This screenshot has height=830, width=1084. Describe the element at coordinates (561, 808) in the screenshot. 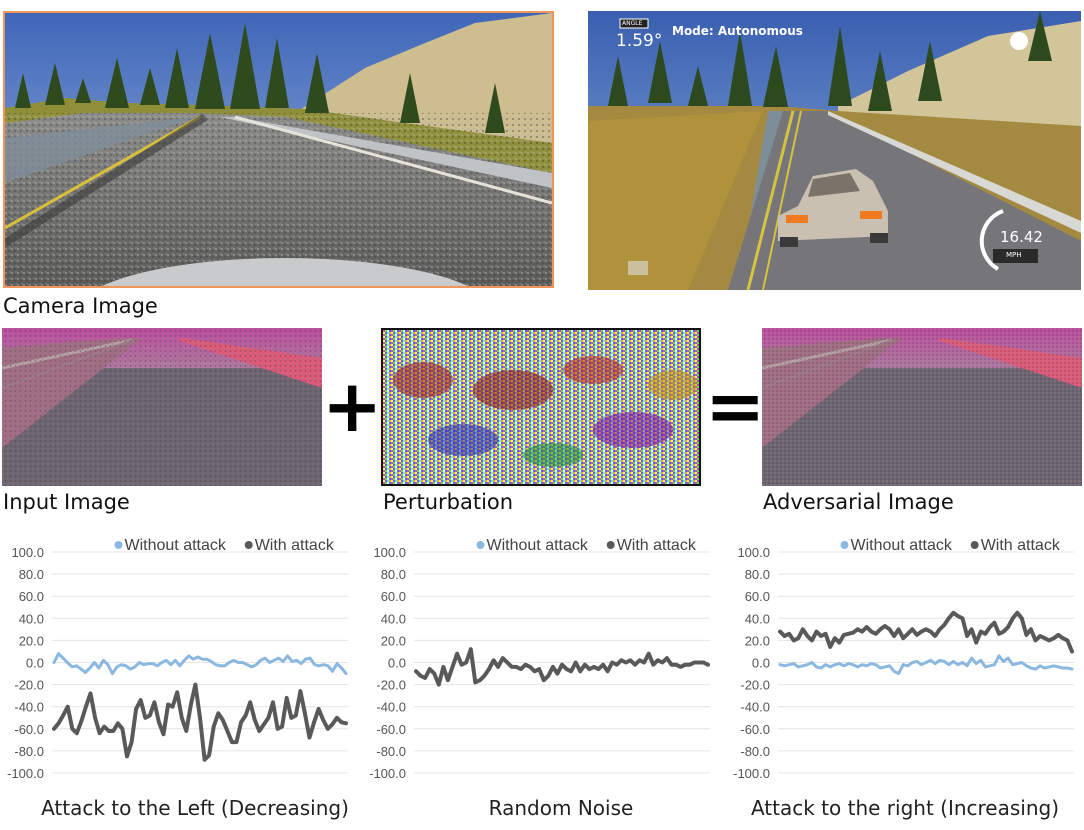

I see `chart-title-random-noise: Random Noise` at that location.